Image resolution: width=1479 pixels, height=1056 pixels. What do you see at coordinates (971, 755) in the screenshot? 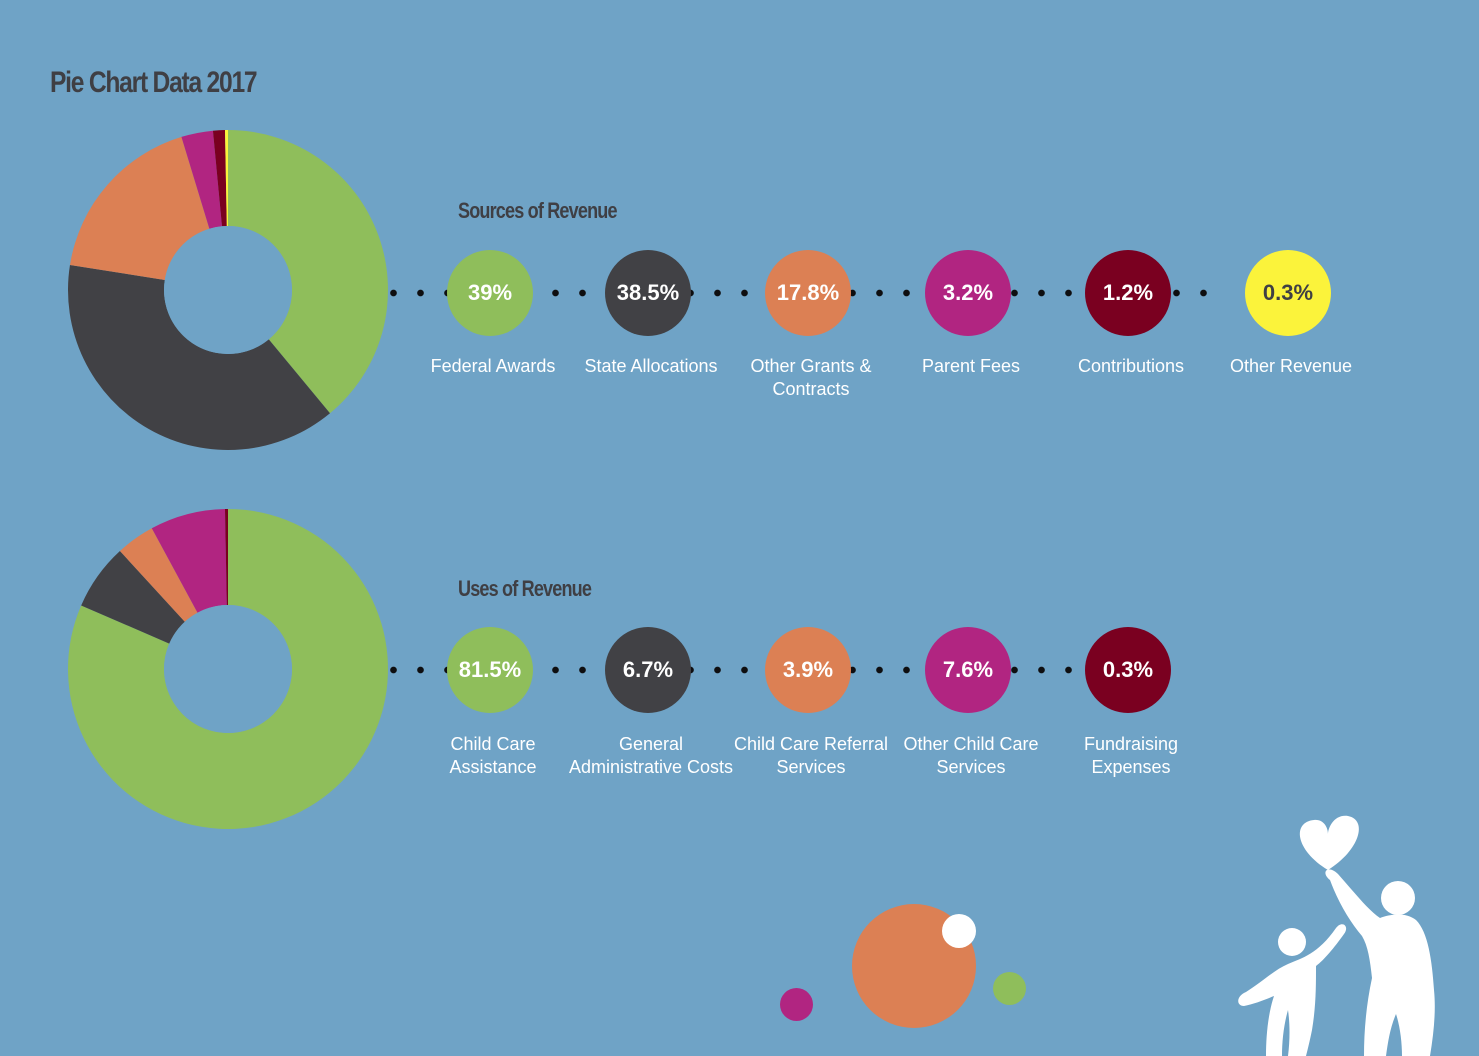
I see `category-label: Other Child Care Services` at bounding box center [971, 755].